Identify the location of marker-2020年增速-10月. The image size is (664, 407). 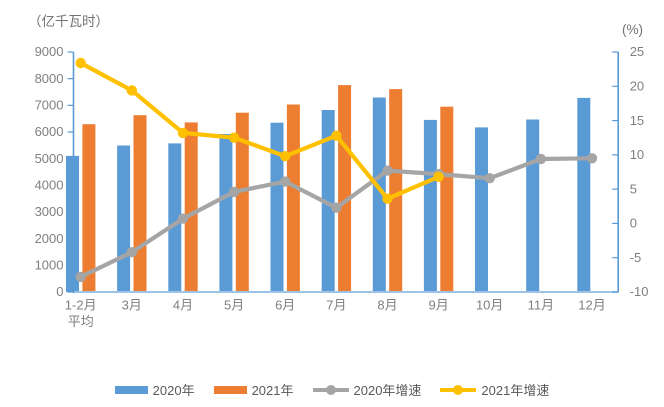
(489, 178).